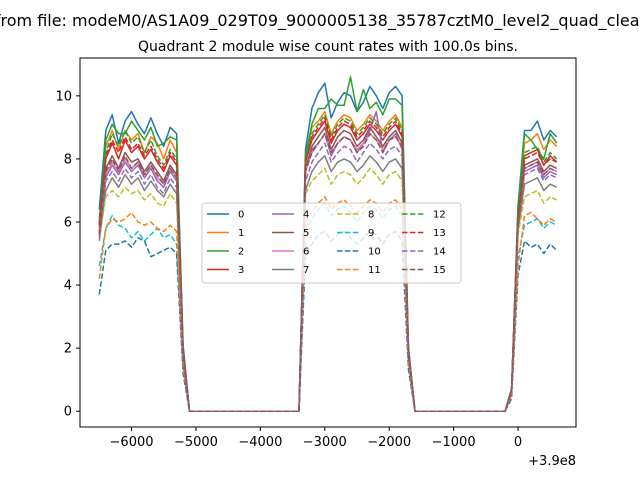 Image resolution: width=640 pixels, height=480 pixels. What do you see at coordinates (68, 159) in the screenshot?
I see `y-tick-label: 8` at bounding box center [68, 159].